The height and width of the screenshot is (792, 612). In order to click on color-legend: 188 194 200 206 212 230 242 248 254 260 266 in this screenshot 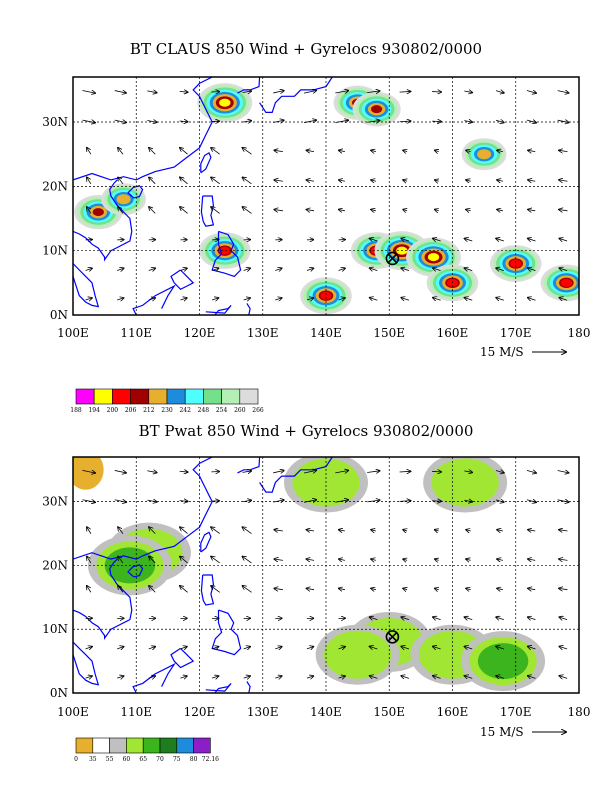, I will do `click(167, 401)`.